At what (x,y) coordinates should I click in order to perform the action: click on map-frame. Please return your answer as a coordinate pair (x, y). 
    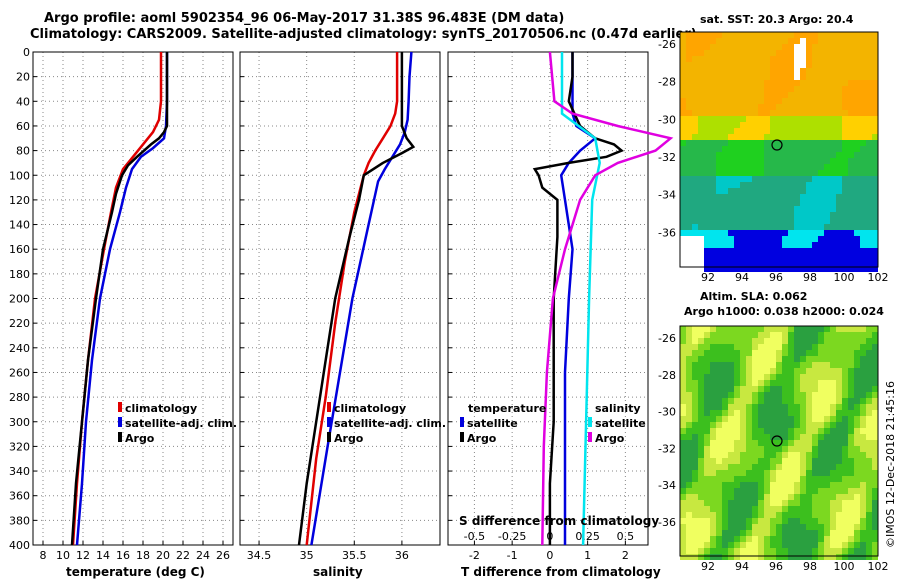
    Looking at the image, I should click on (779, 441).